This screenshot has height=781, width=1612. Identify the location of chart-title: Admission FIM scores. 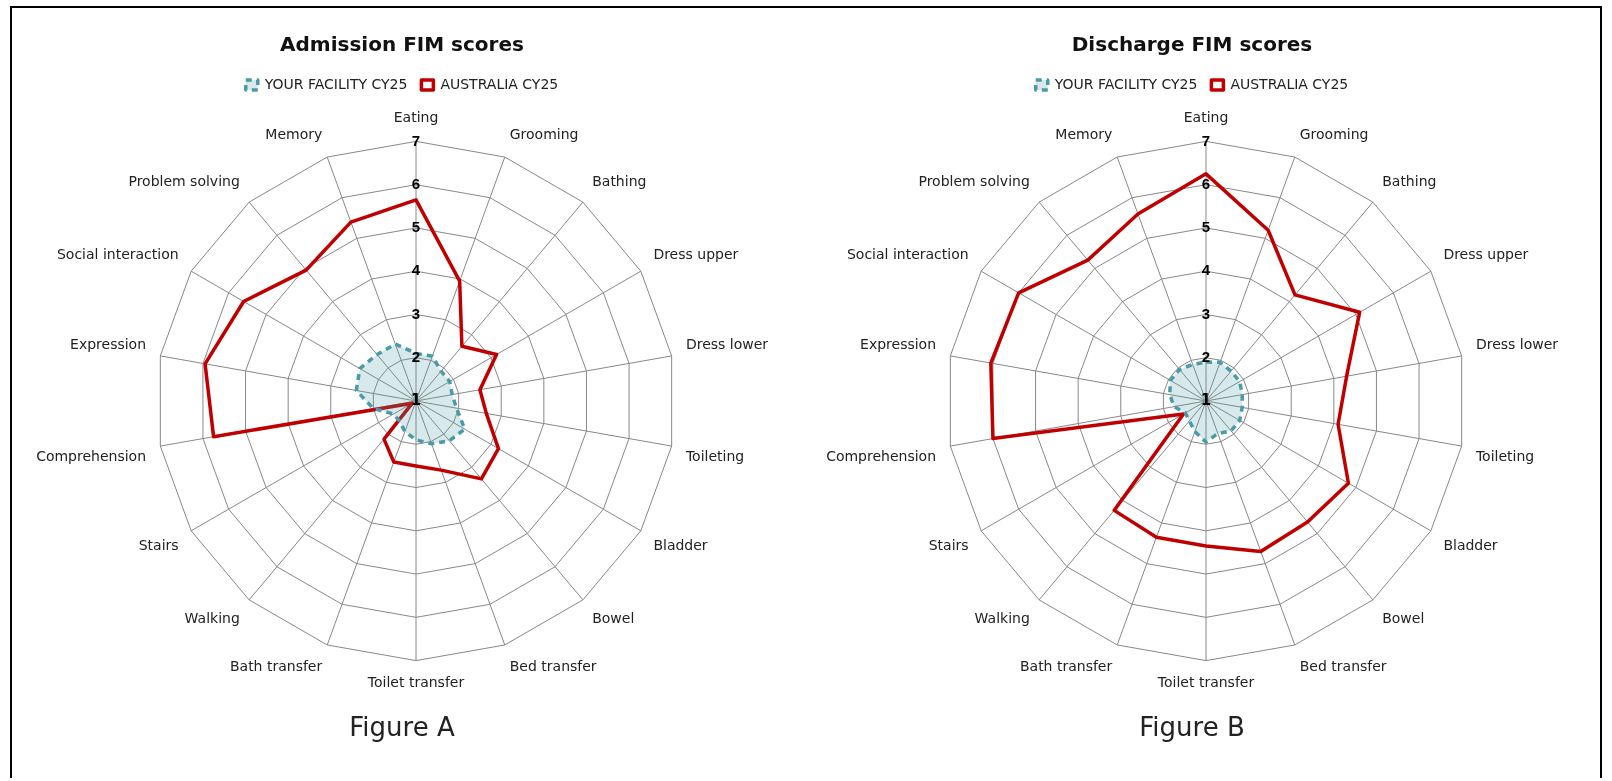
(402, 44).